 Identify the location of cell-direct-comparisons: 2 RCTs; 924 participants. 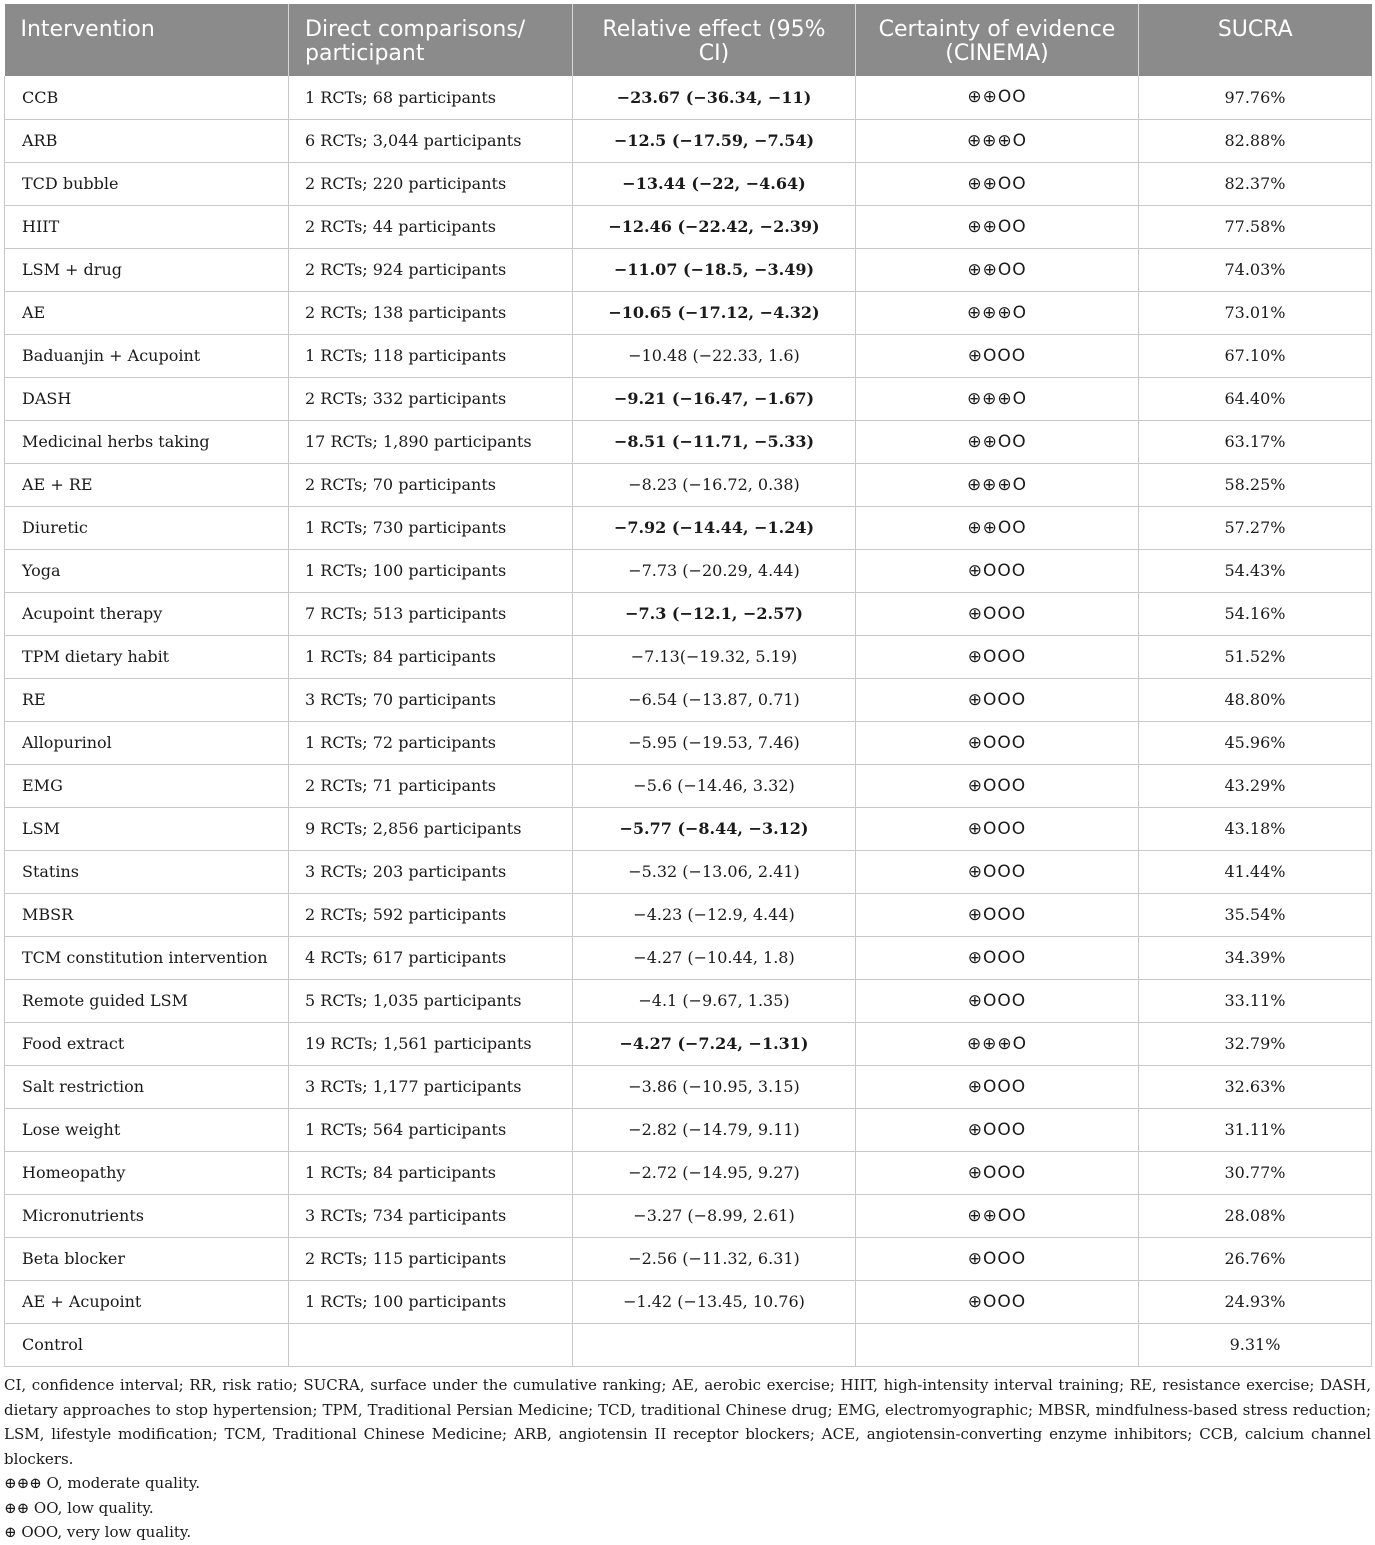
(430, 269).